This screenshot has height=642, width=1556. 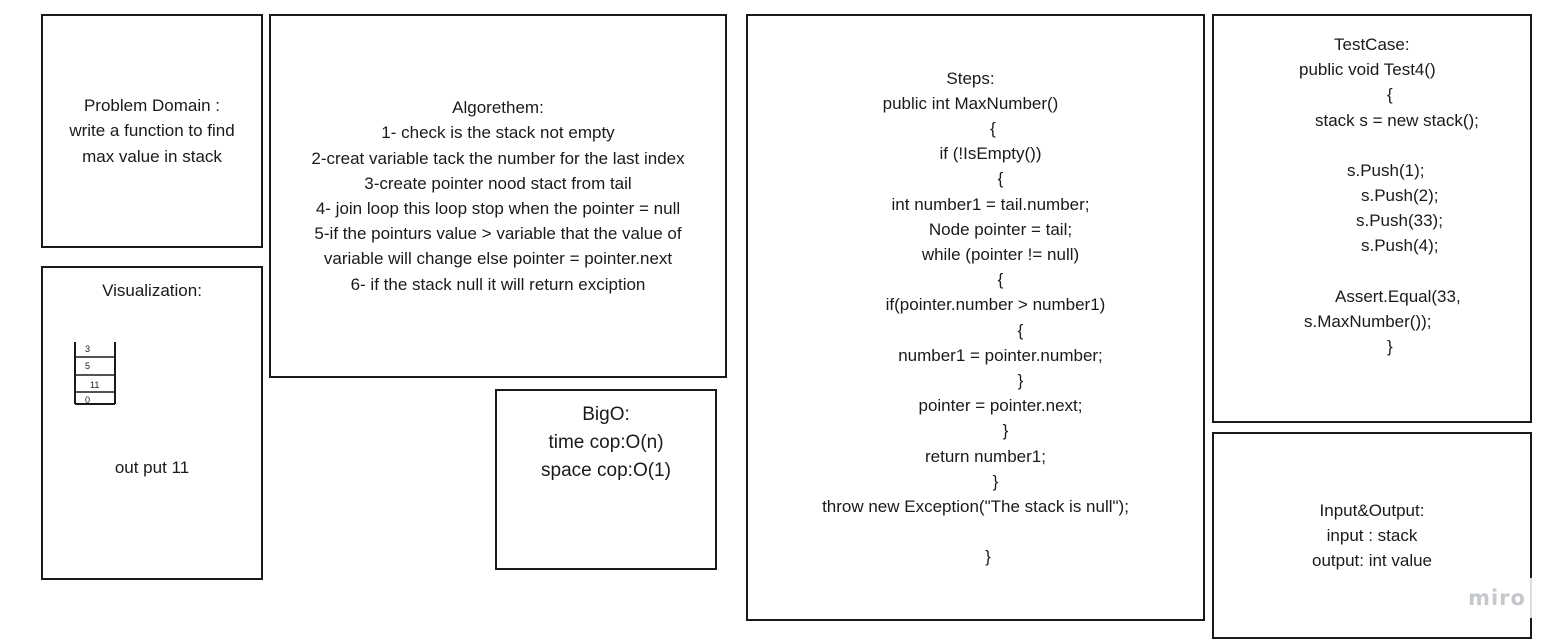 I want to click on test-code-line: stack s = new stack();, so click(x=1397, y=120).